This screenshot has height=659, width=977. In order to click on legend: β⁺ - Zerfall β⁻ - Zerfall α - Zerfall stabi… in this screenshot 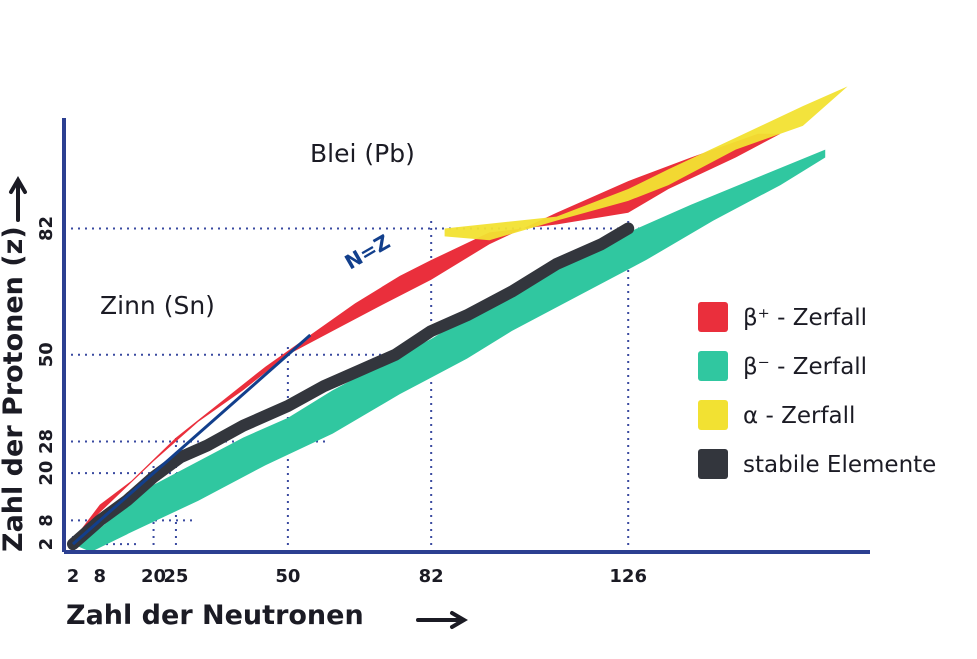, I will do `click(817, 390)`.